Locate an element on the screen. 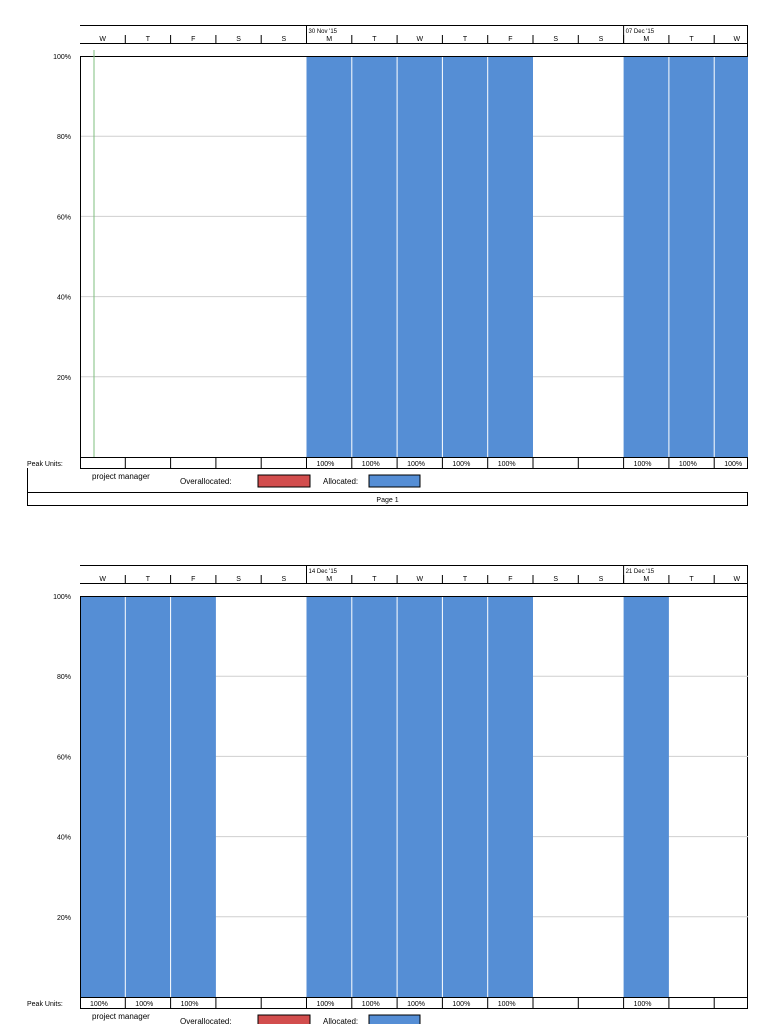 Image resolution: width=768 pixels, height=1029 pixels. week-label: 30 Nov '15 is located at coordinates (323, 32).